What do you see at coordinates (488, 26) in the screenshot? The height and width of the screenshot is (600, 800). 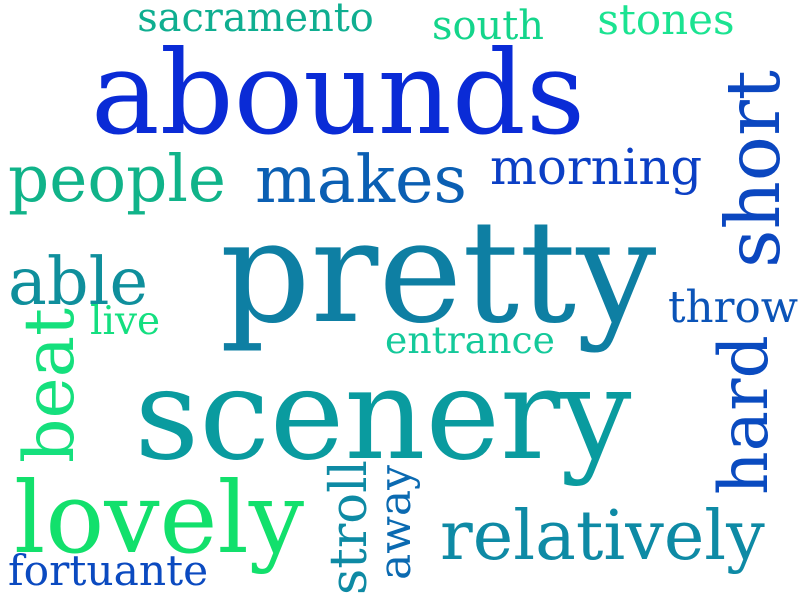 I see `word-south: south` at bounding box center [488, 26].